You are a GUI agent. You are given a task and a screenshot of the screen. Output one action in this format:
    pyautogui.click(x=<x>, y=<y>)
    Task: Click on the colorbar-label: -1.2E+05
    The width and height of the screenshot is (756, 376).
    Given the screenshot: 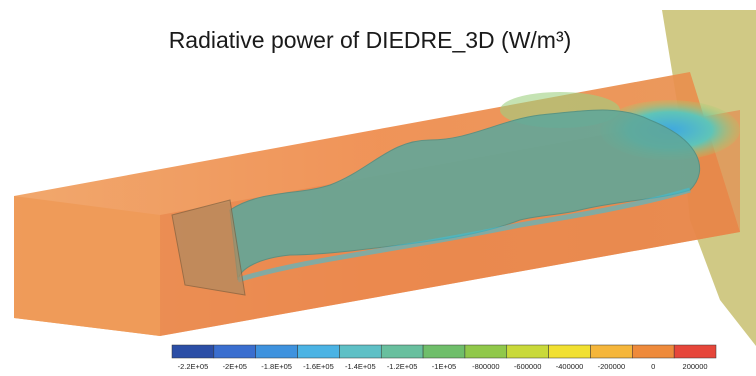 What is the action you would take?
    pyautogui.click(x=402, y=366)
    